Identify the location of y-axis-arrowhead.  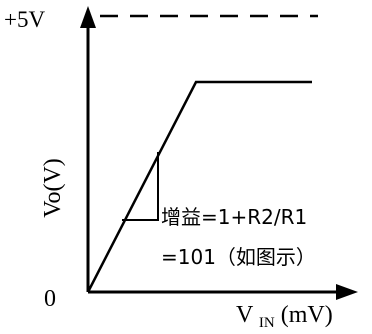
(88, 17).